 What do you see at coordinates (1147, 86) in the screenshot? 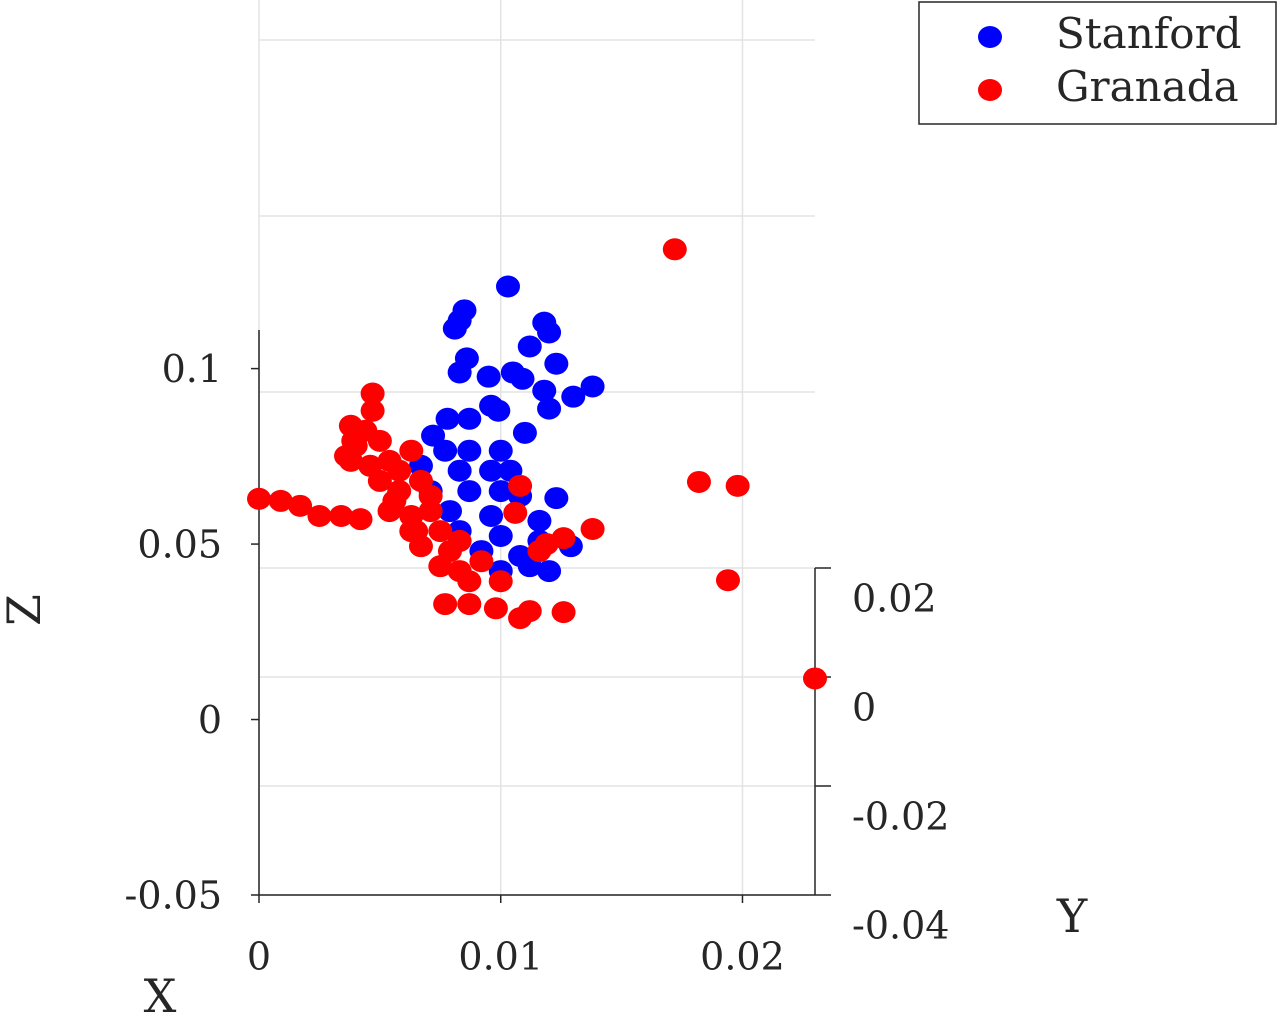
I see `legend-label: Granada` at bounding box center [1147, 86].